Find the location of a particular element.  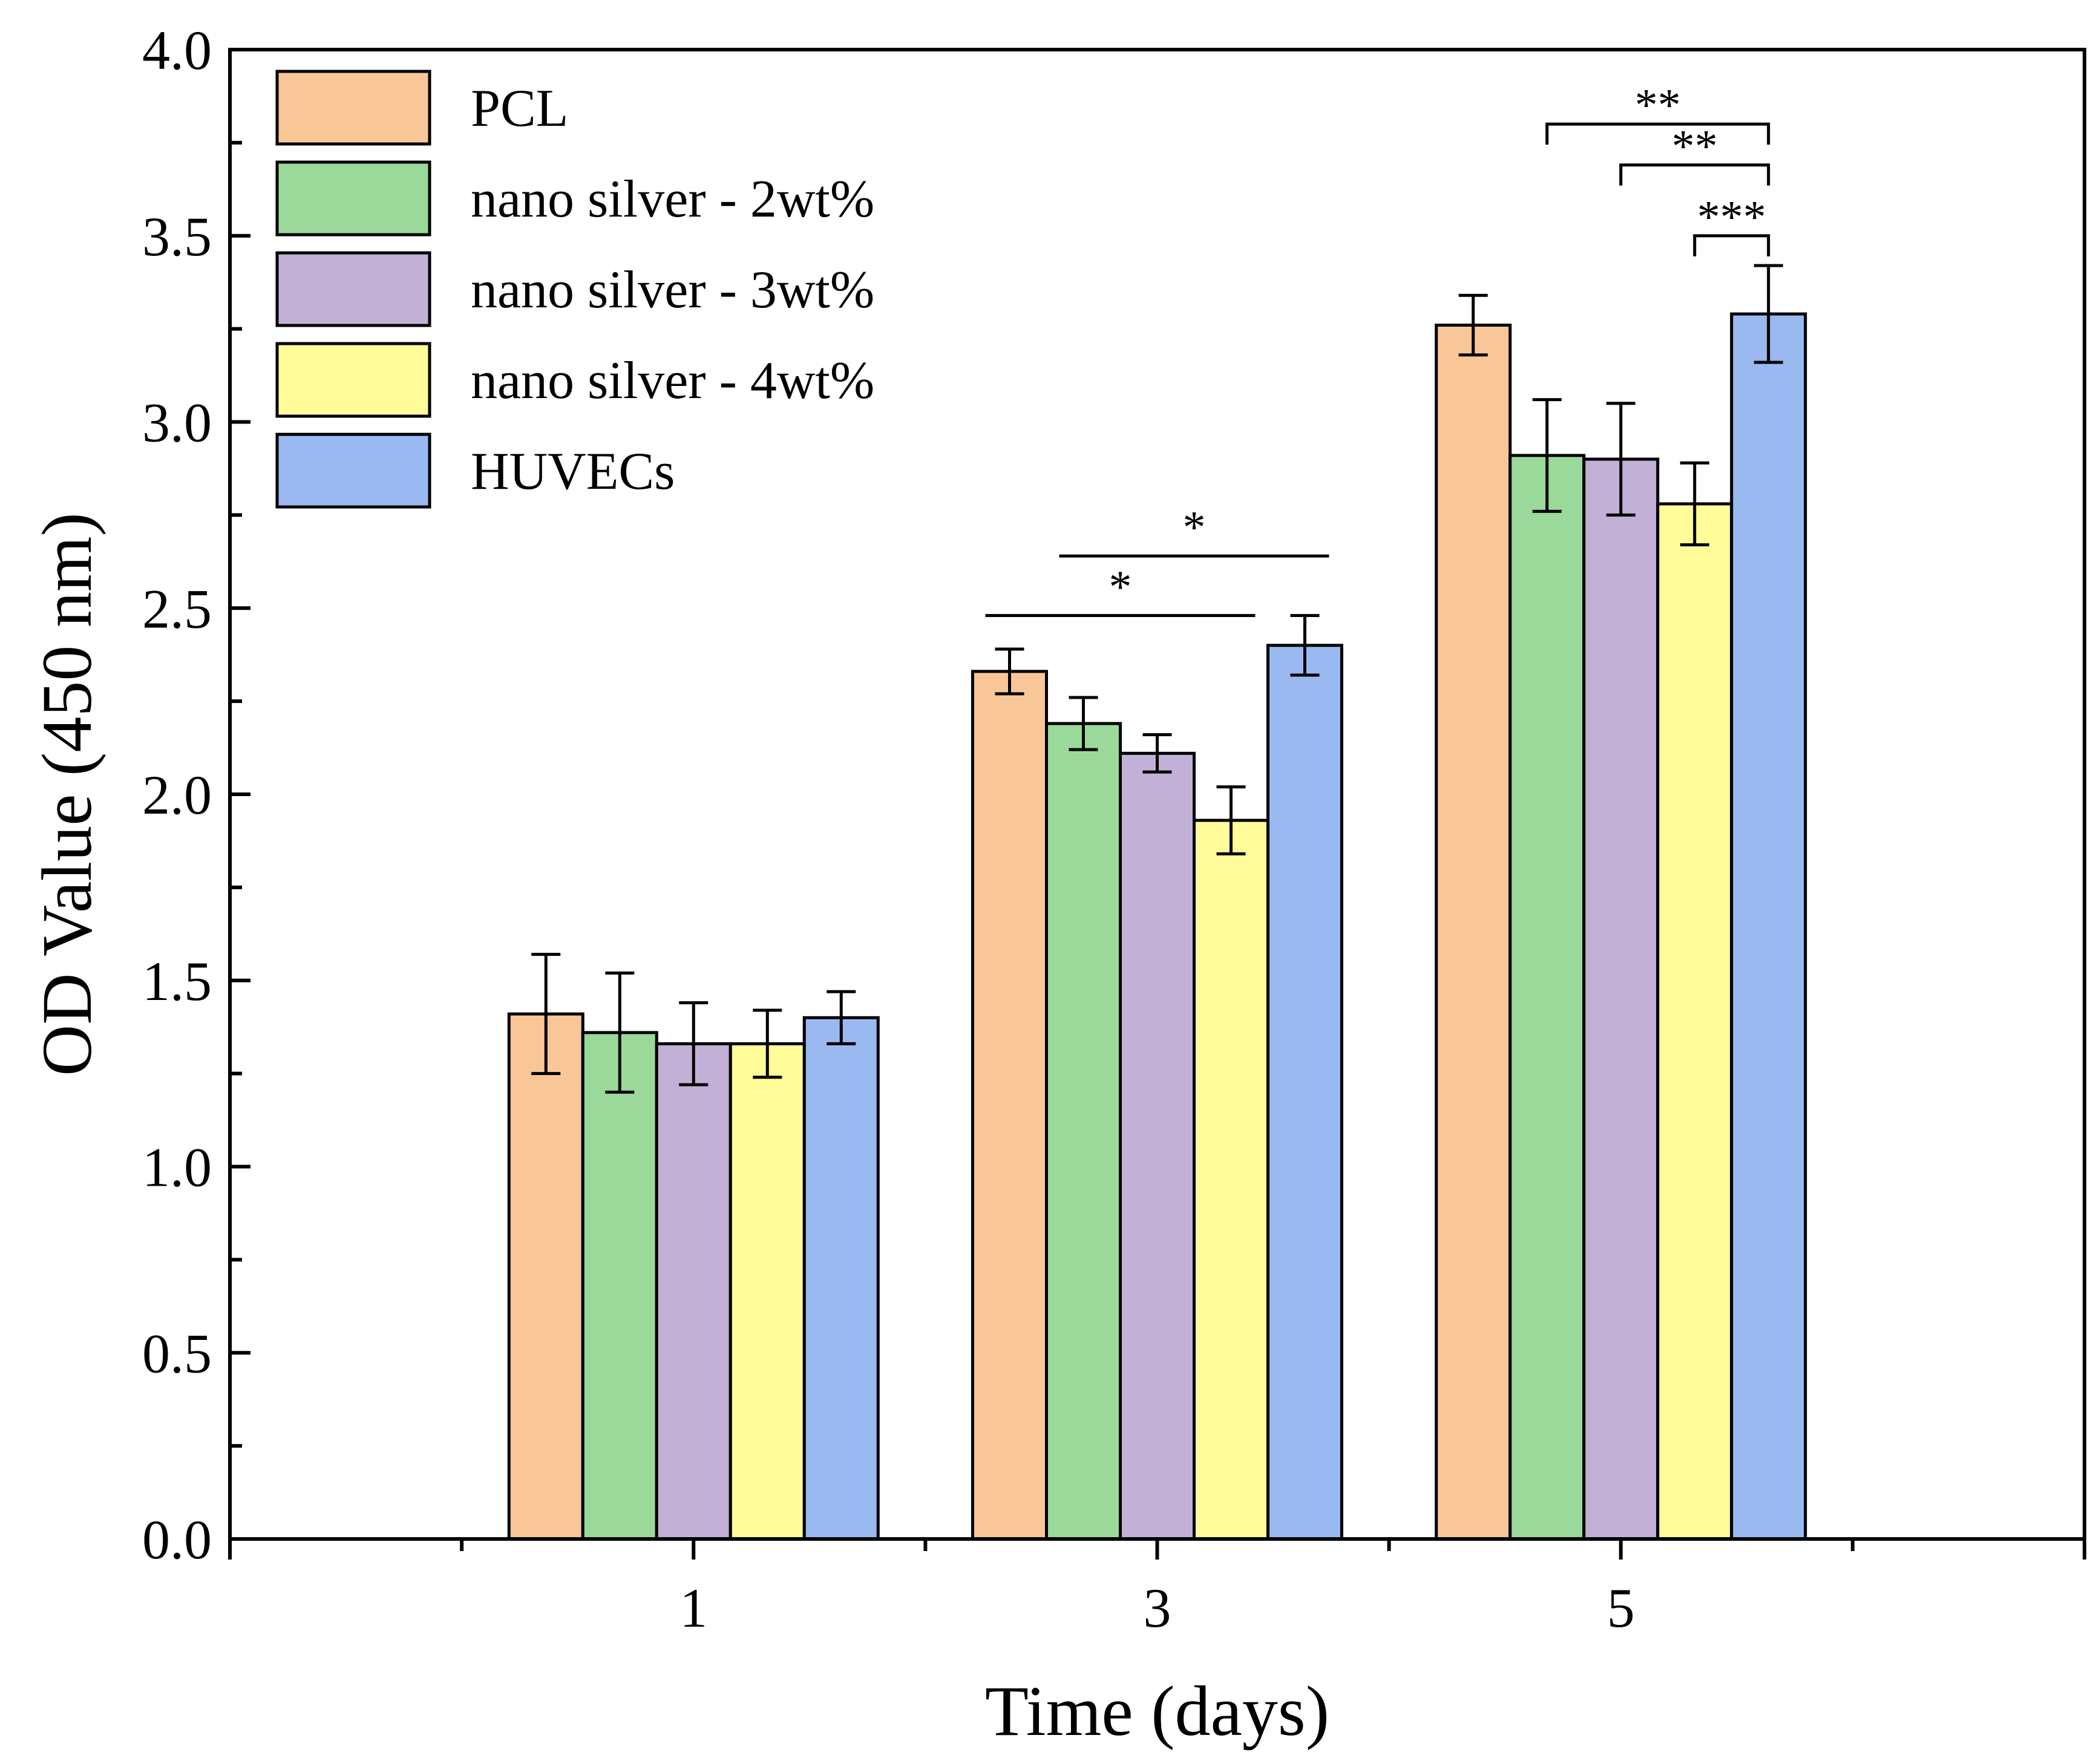

y-tick-label: 3.0 is located at coordinates (177, 423).